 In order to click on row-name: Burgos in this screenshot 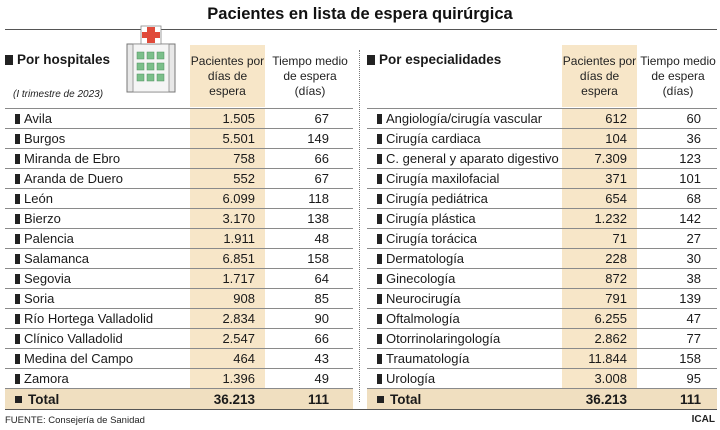, I will do `click(35, 138)`.